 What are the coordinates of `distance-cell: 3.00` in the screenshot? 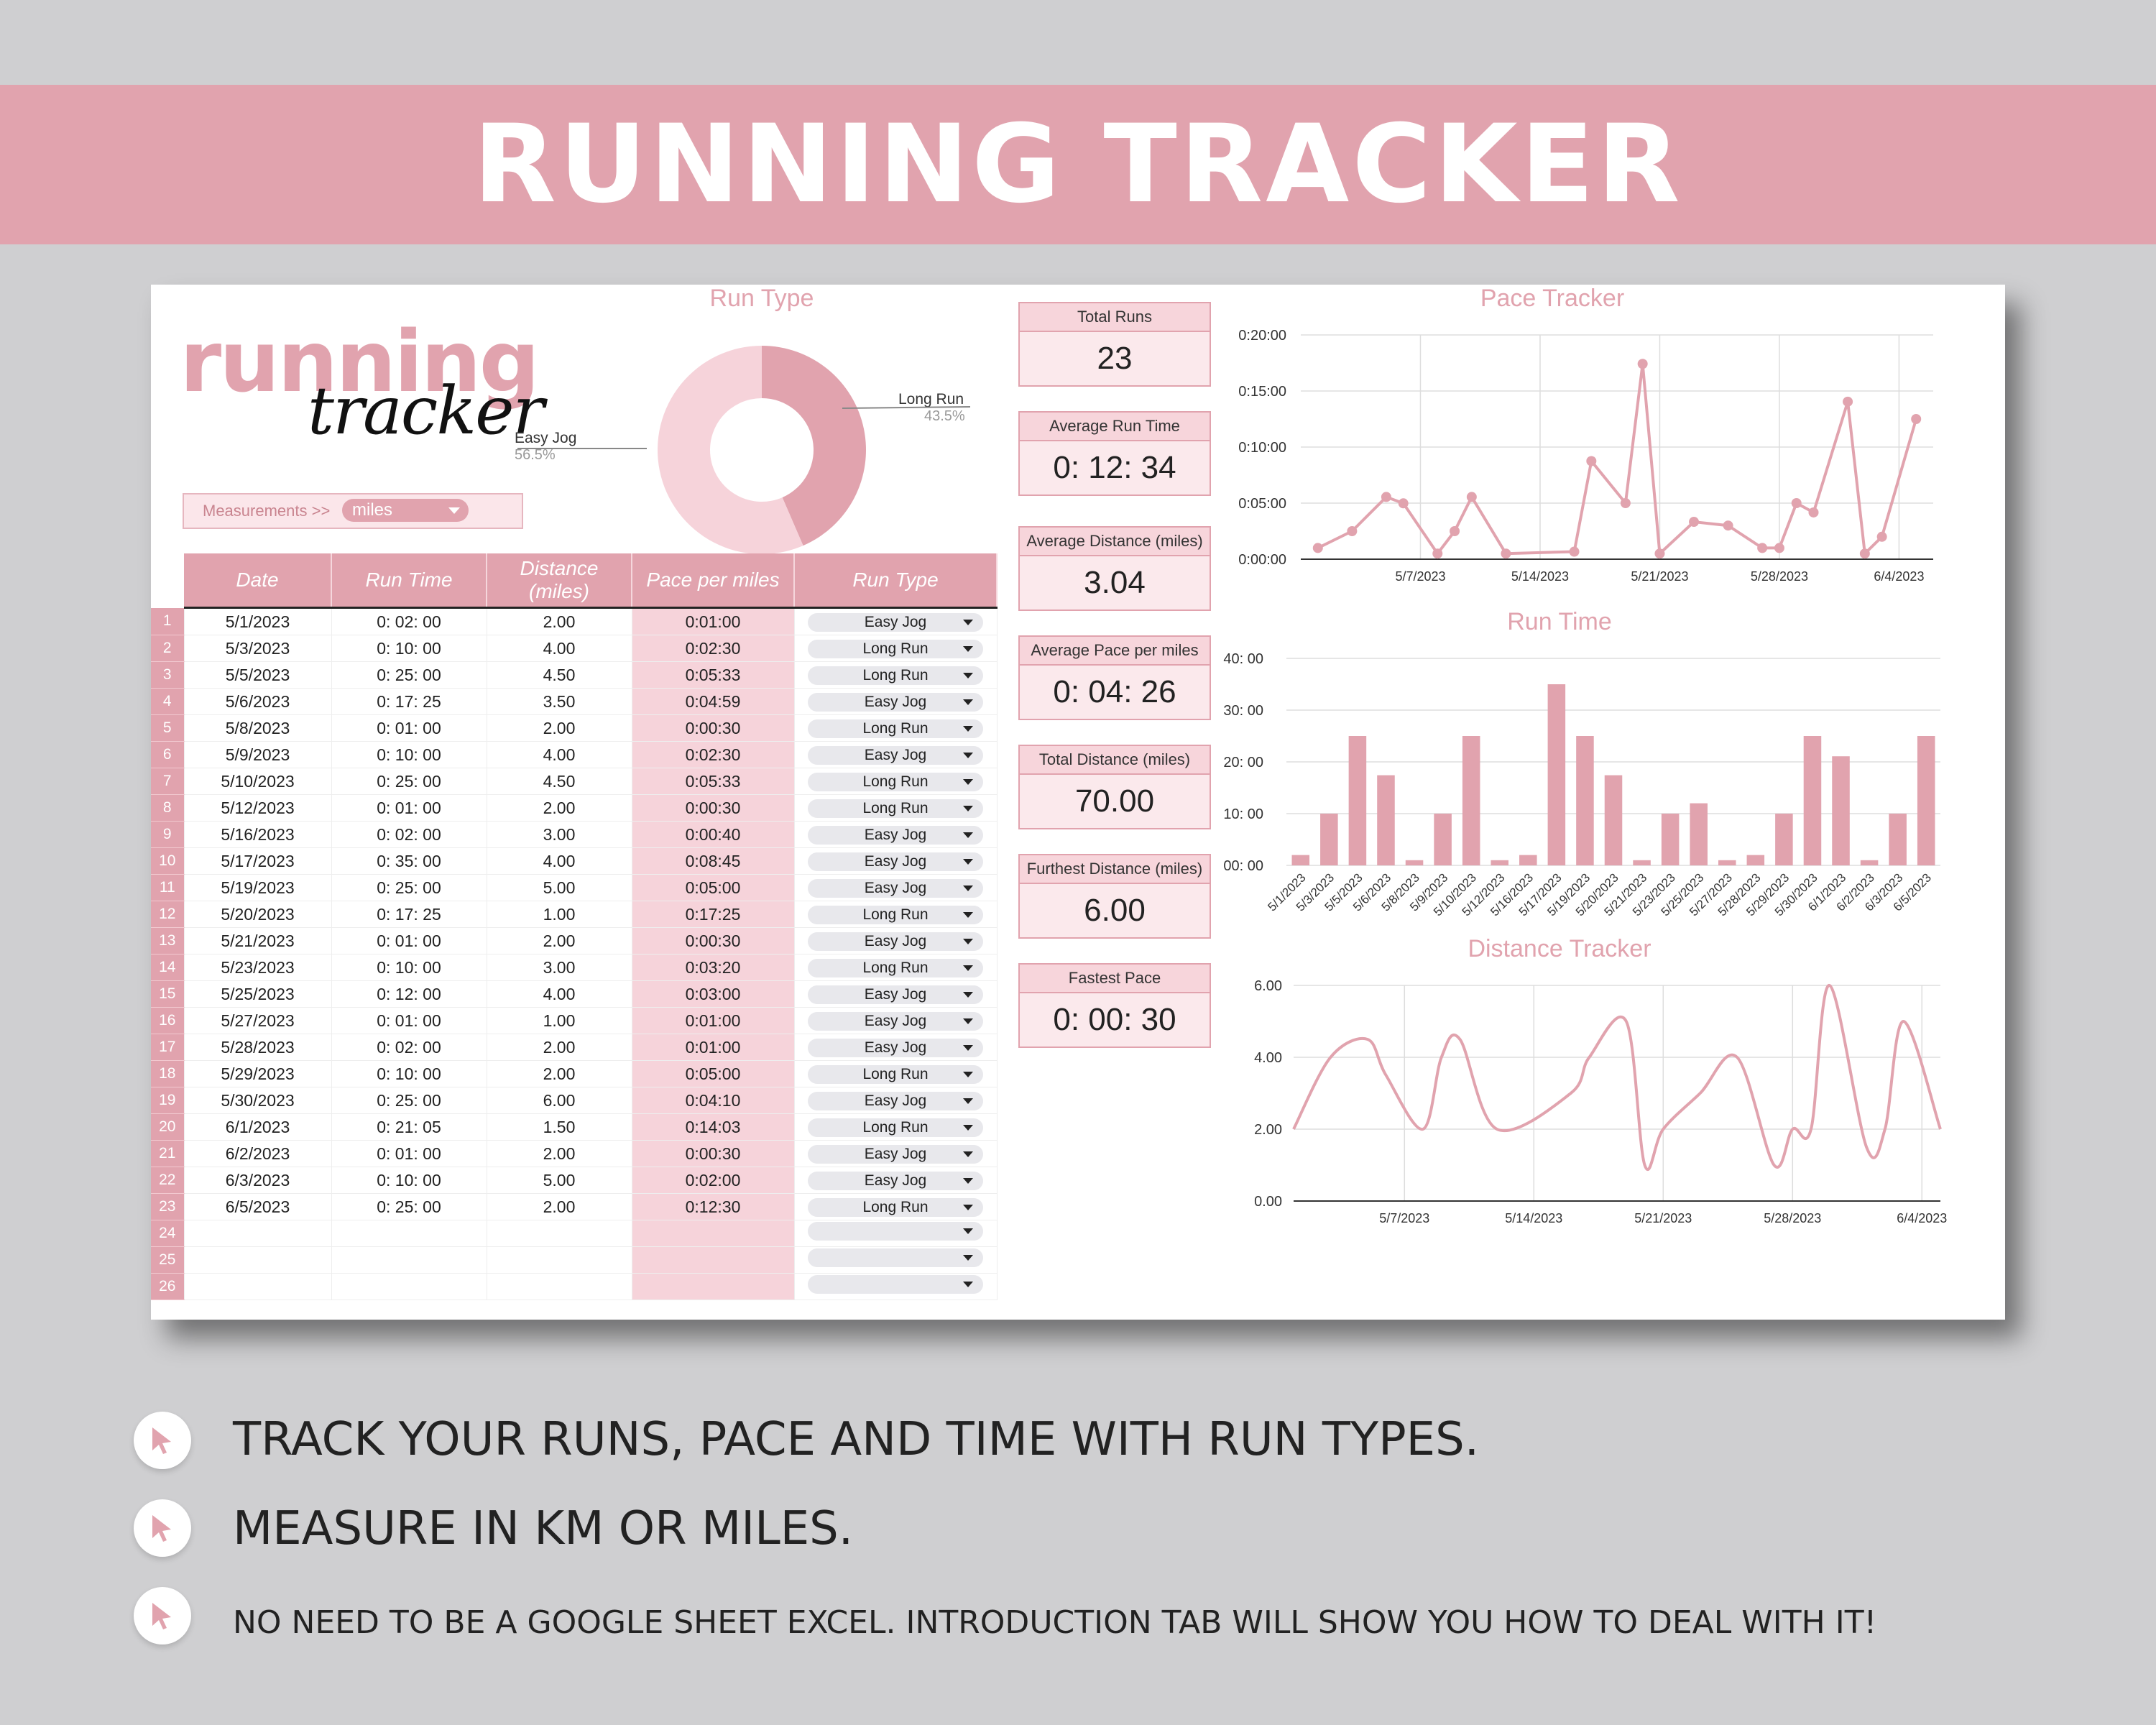 It's located at (560, 967).